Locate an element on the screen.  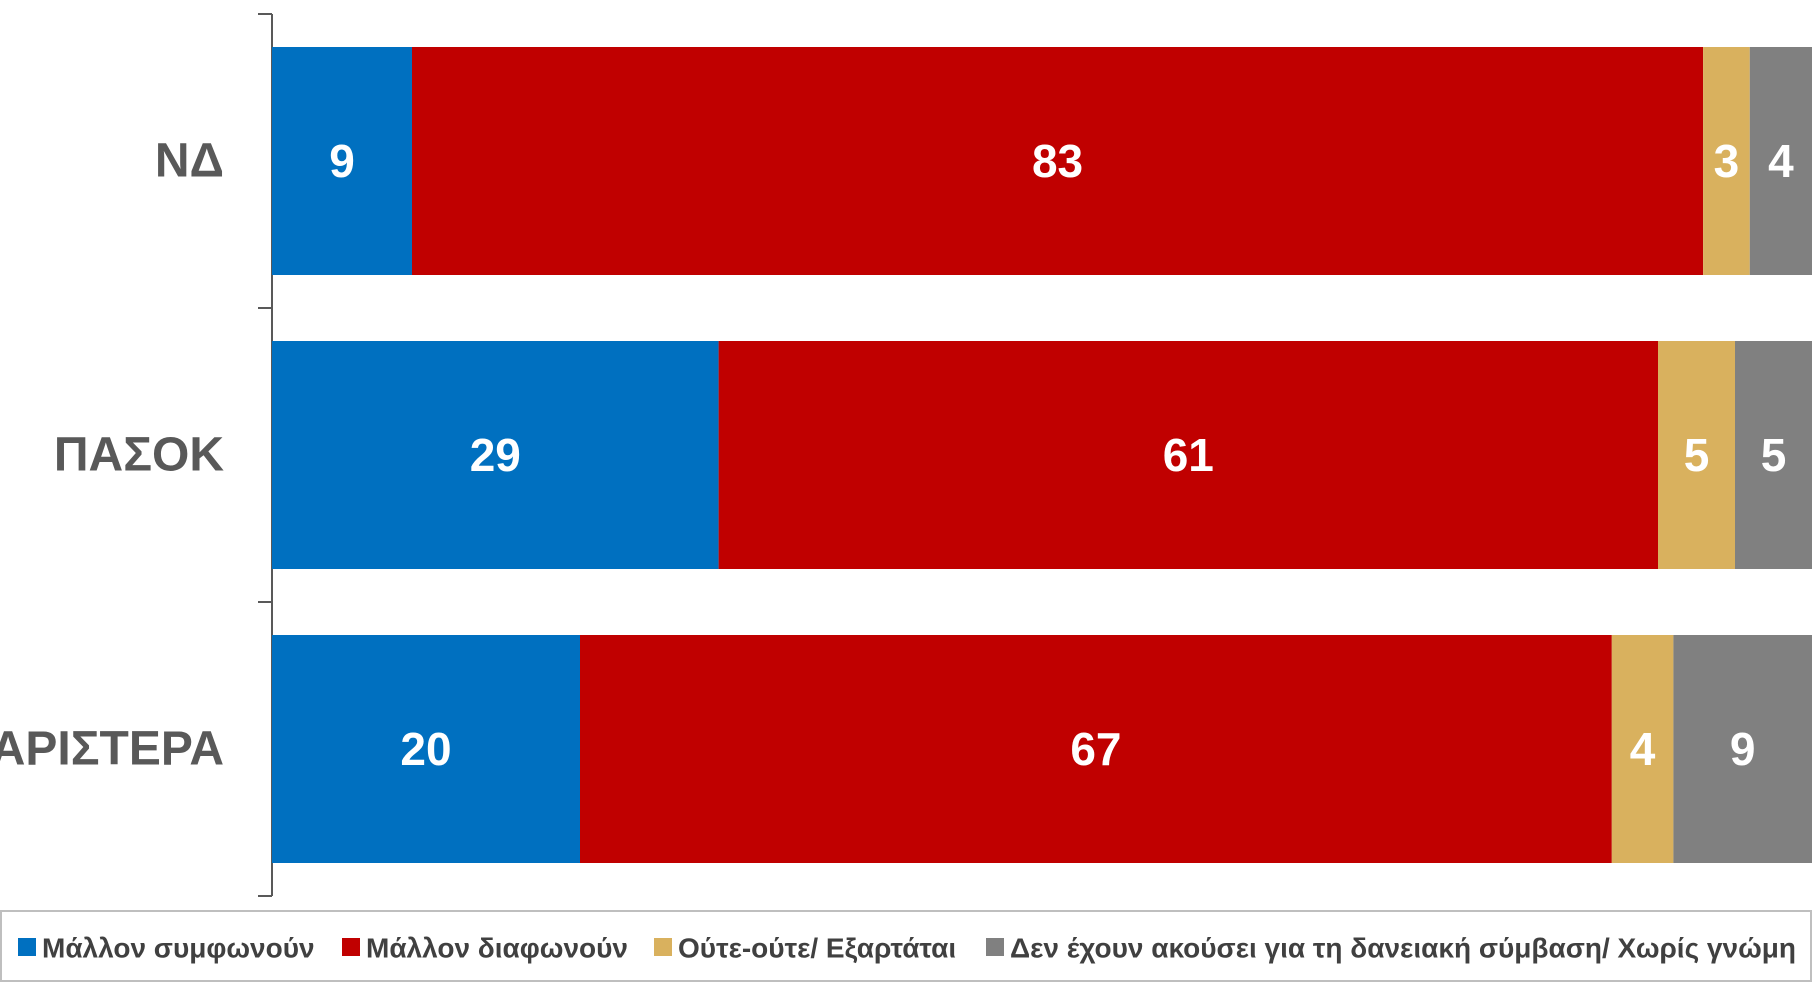
legend-entry: Ούτε-ούτε/ Εξαρτάται is located at coordinates (817, 948).